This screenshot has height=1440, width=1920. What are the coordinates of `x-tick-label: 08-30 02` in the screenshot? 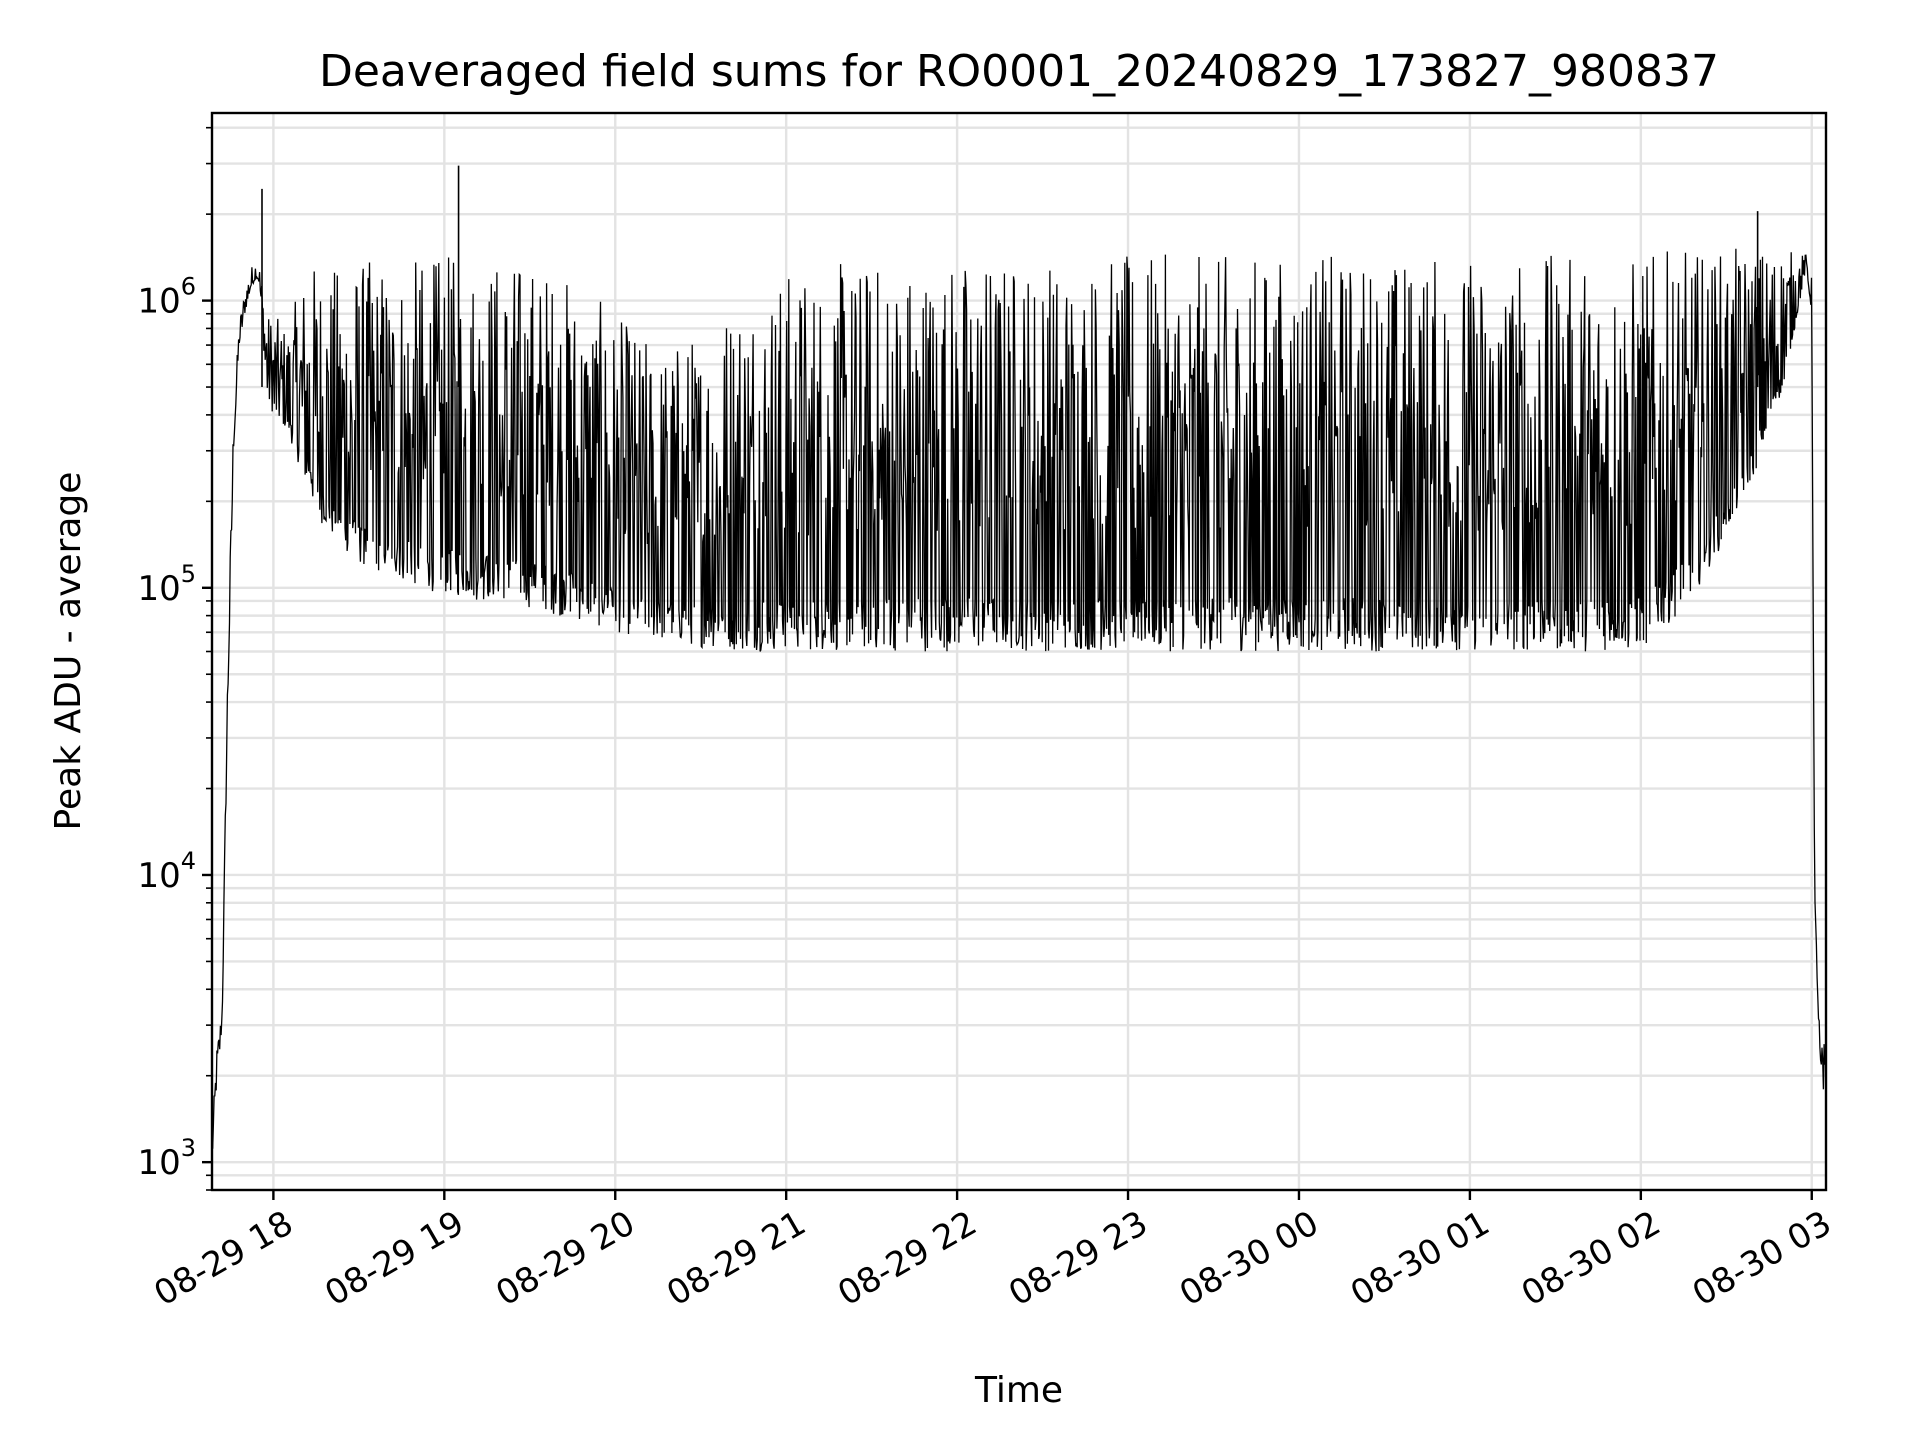 It's located at (1591, 1258).